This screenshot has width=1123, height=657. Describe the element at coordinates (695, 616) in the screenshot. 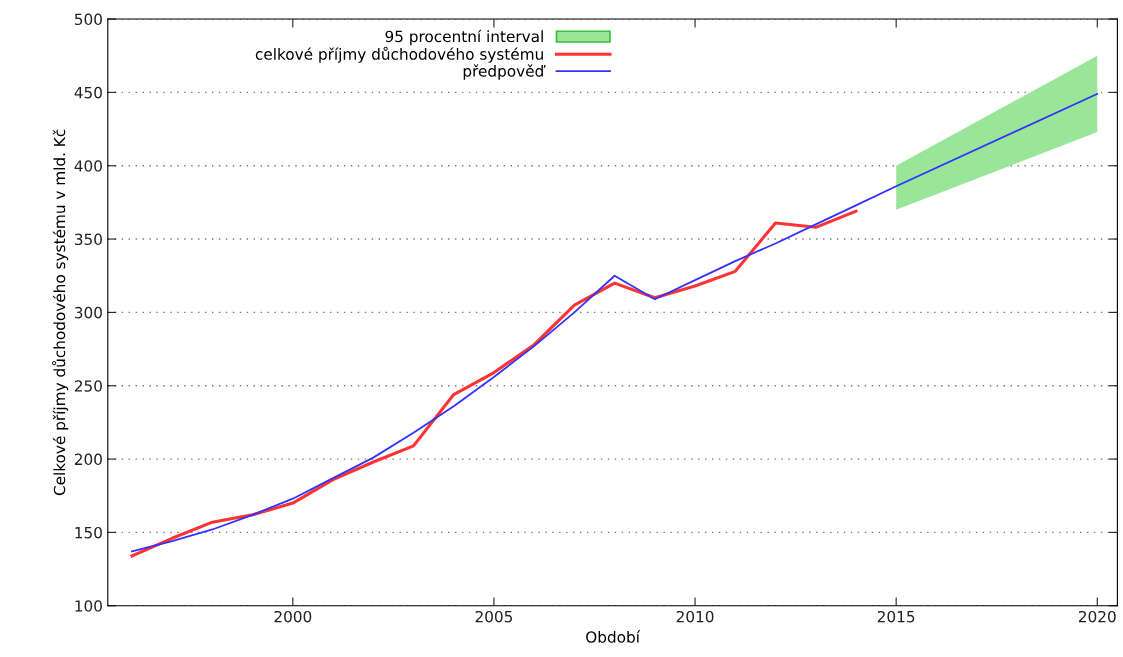

I see `x-tick-label: 2010` at that location.